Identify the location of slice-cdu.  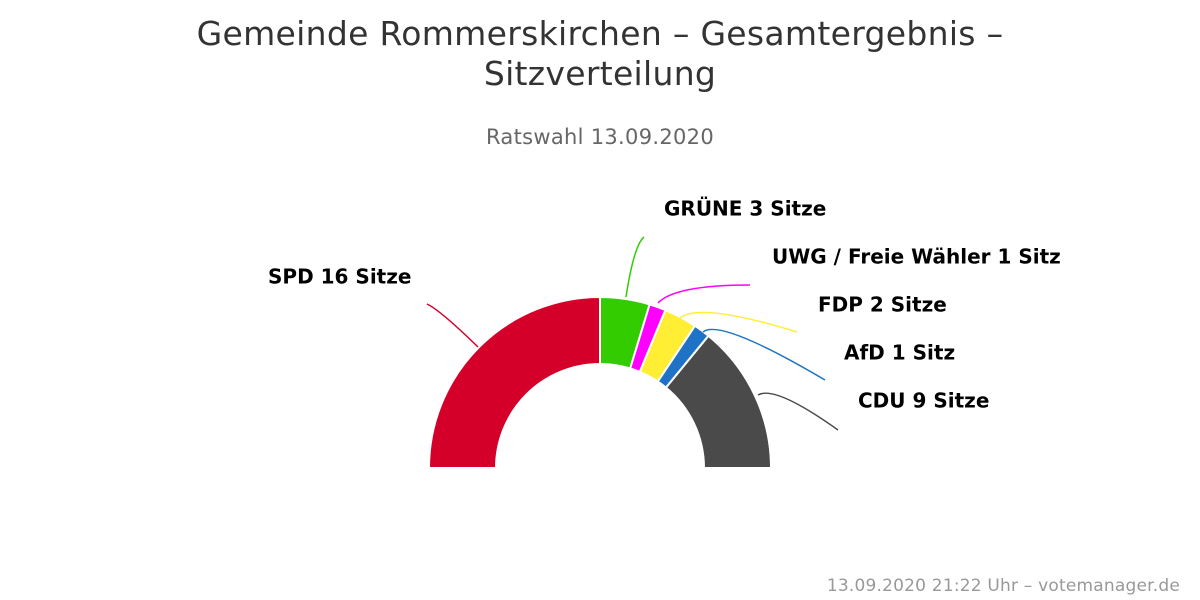
(718, 401).